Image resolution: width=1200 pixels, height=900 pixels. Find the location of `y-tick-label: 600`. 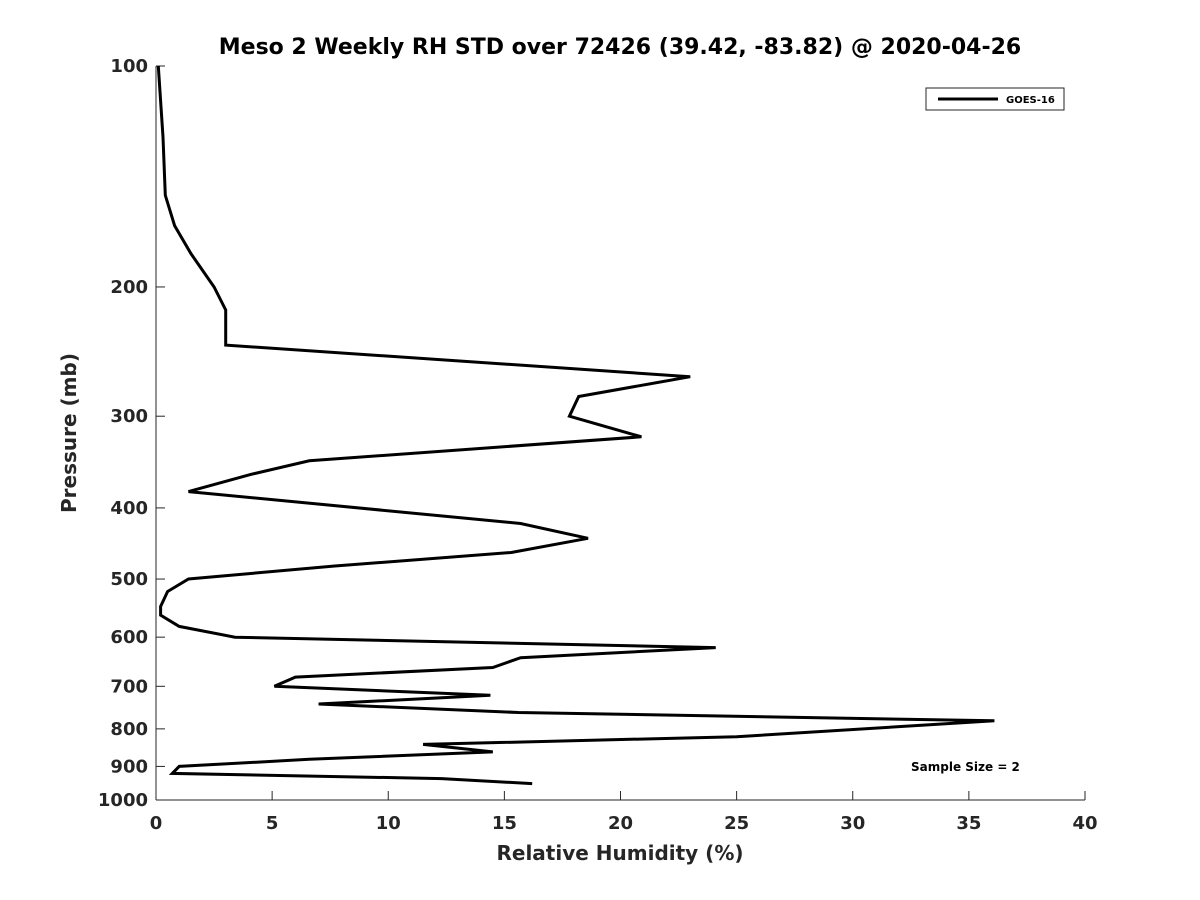

y-tick-label: 600 is located at coordinates (129, 637).